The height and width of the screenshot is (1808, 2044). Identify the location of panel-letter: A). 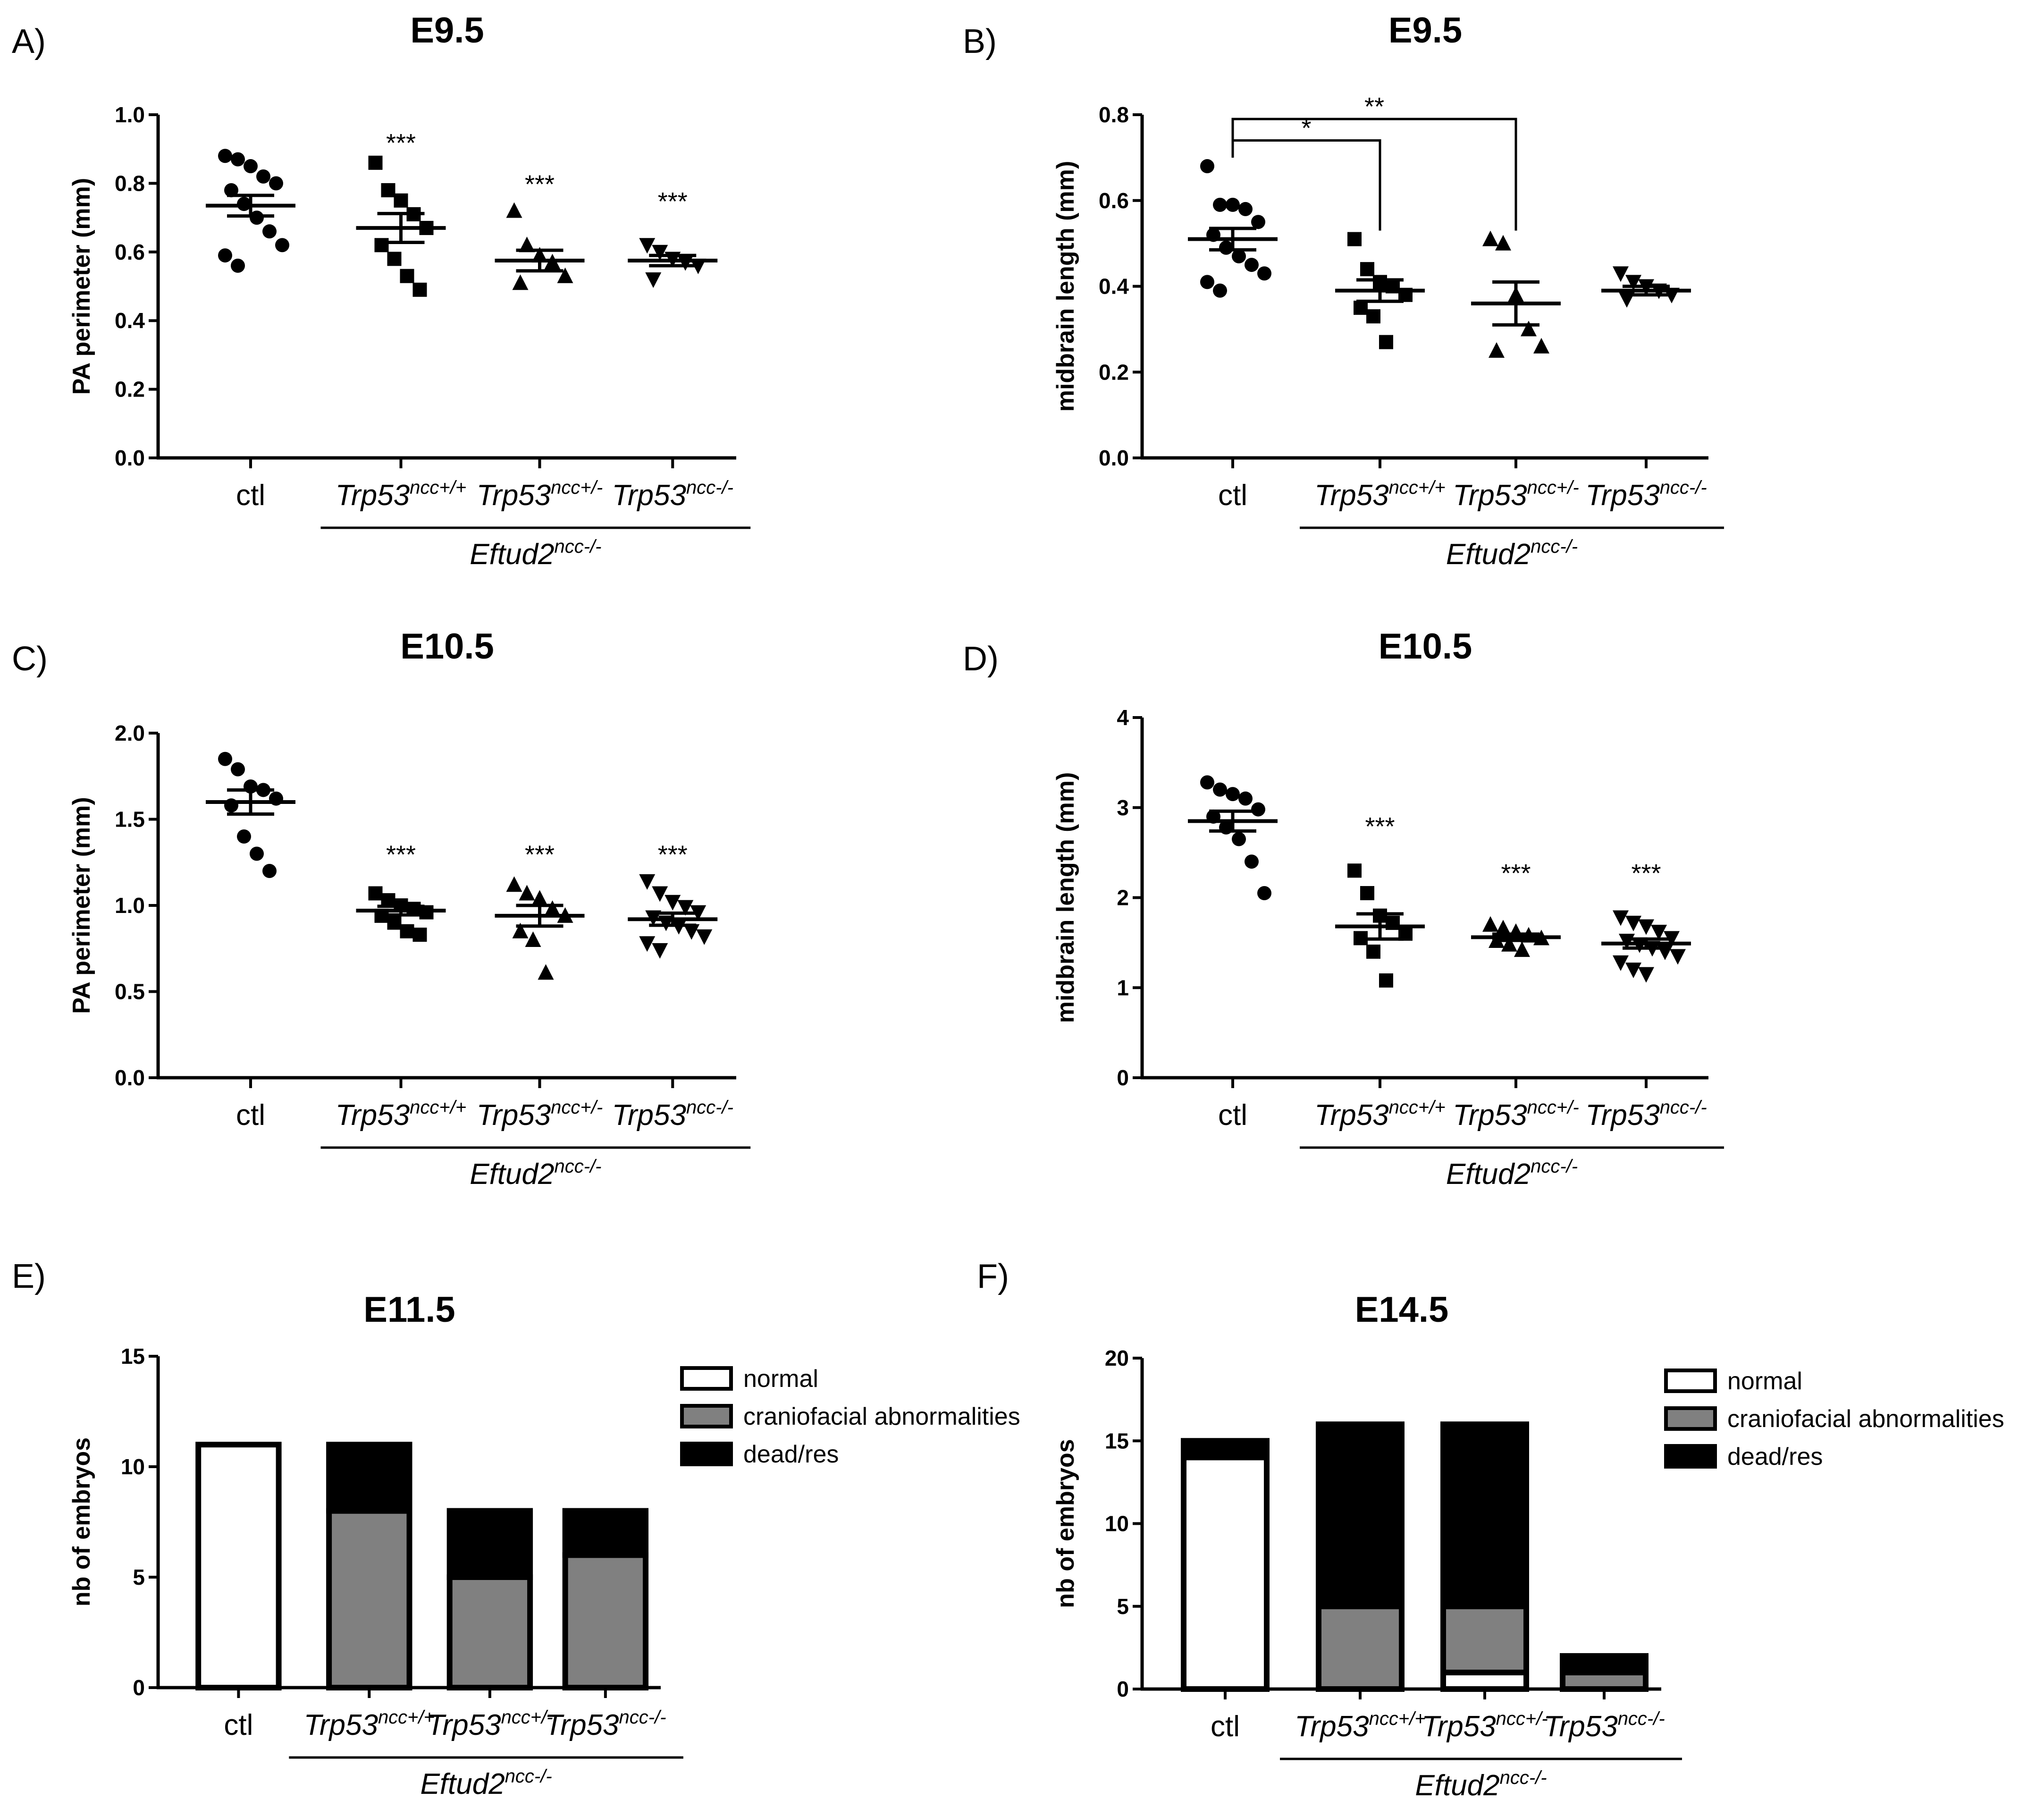
(29, 41).